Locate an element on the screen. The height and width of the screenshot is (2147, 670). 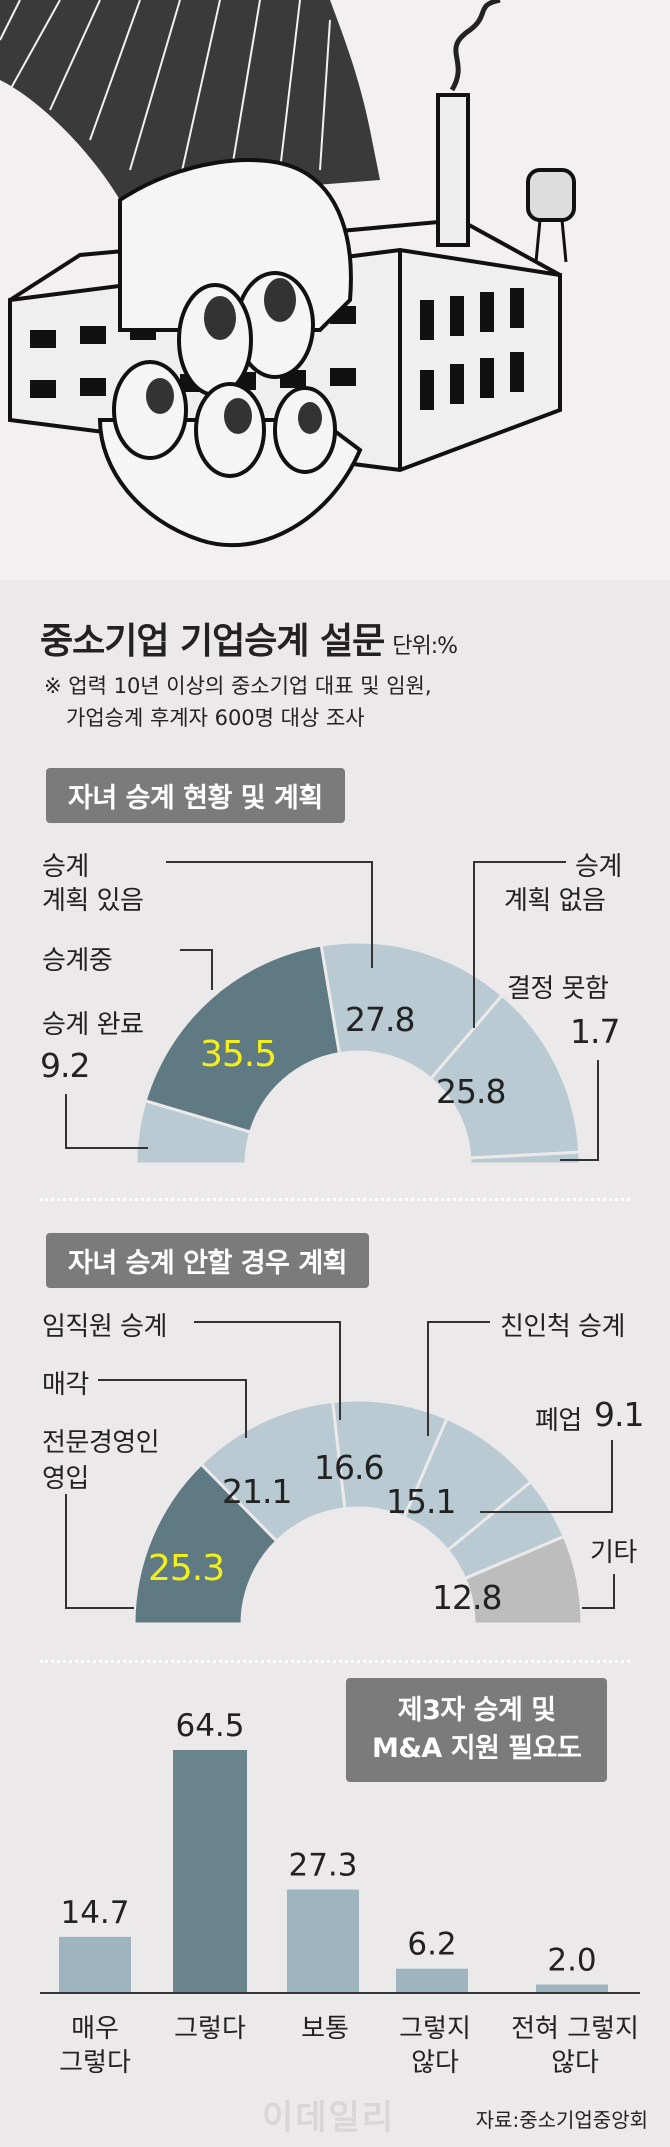
watermark: 이데일리 is located at coordinates (329, 2118).